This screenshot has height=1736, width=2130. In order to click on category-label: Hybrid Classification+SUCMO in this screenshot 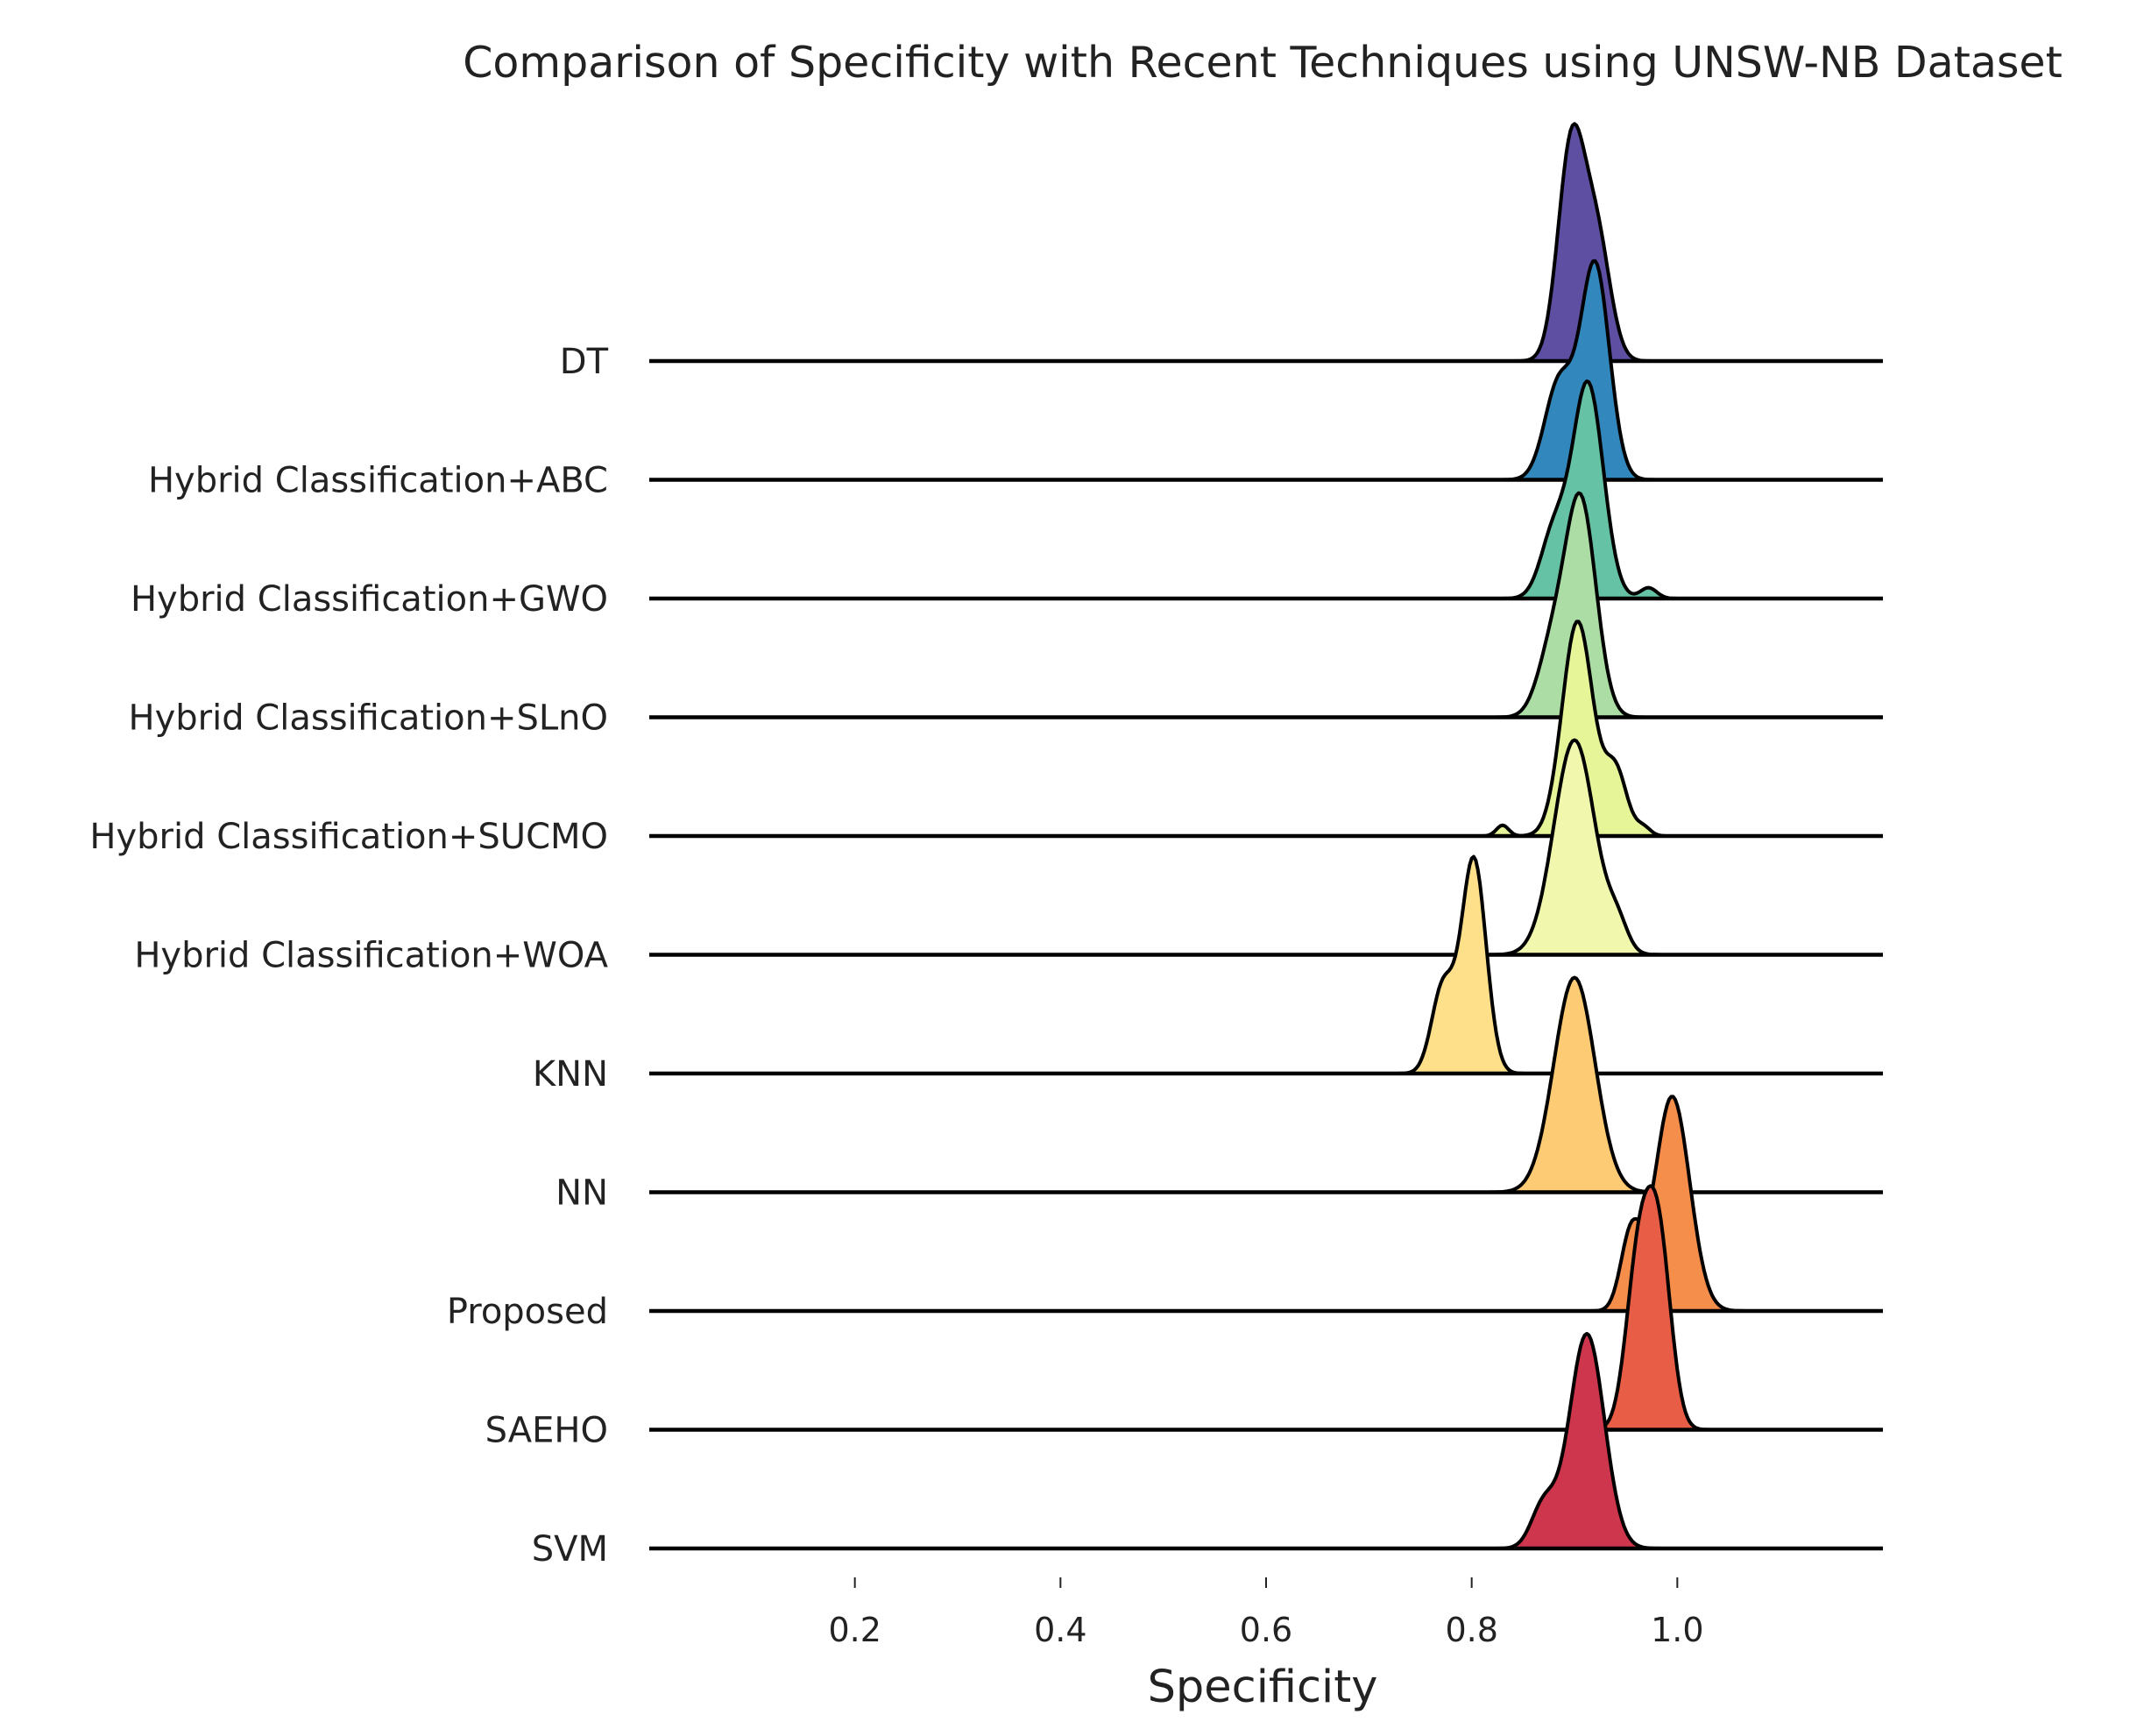, I will do `click(349, 837)`.